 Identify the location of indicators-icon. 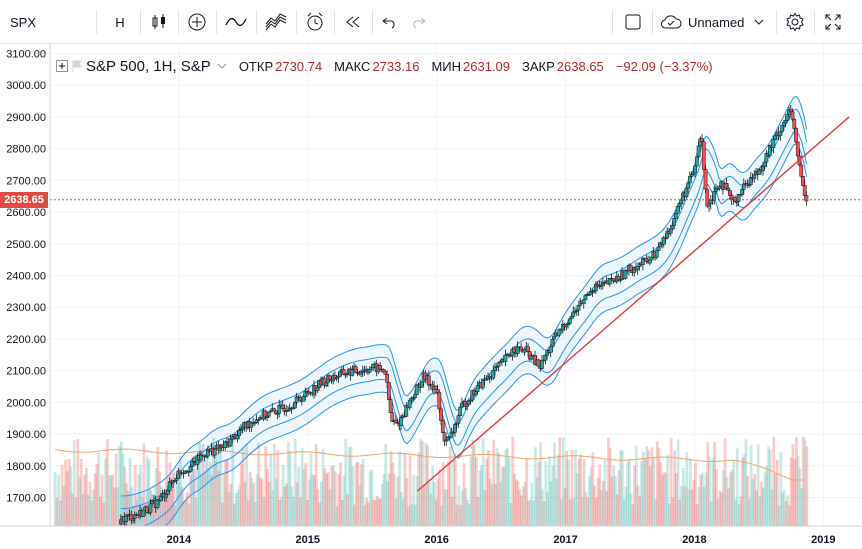
(236, 22).